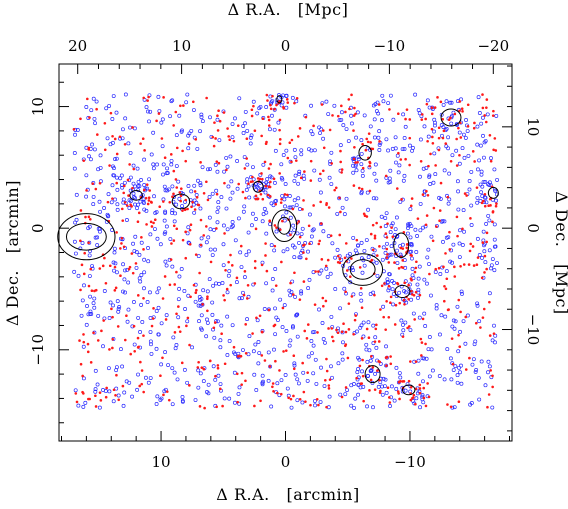  I want to click on right-tick-label: 10, so click(533, 126).